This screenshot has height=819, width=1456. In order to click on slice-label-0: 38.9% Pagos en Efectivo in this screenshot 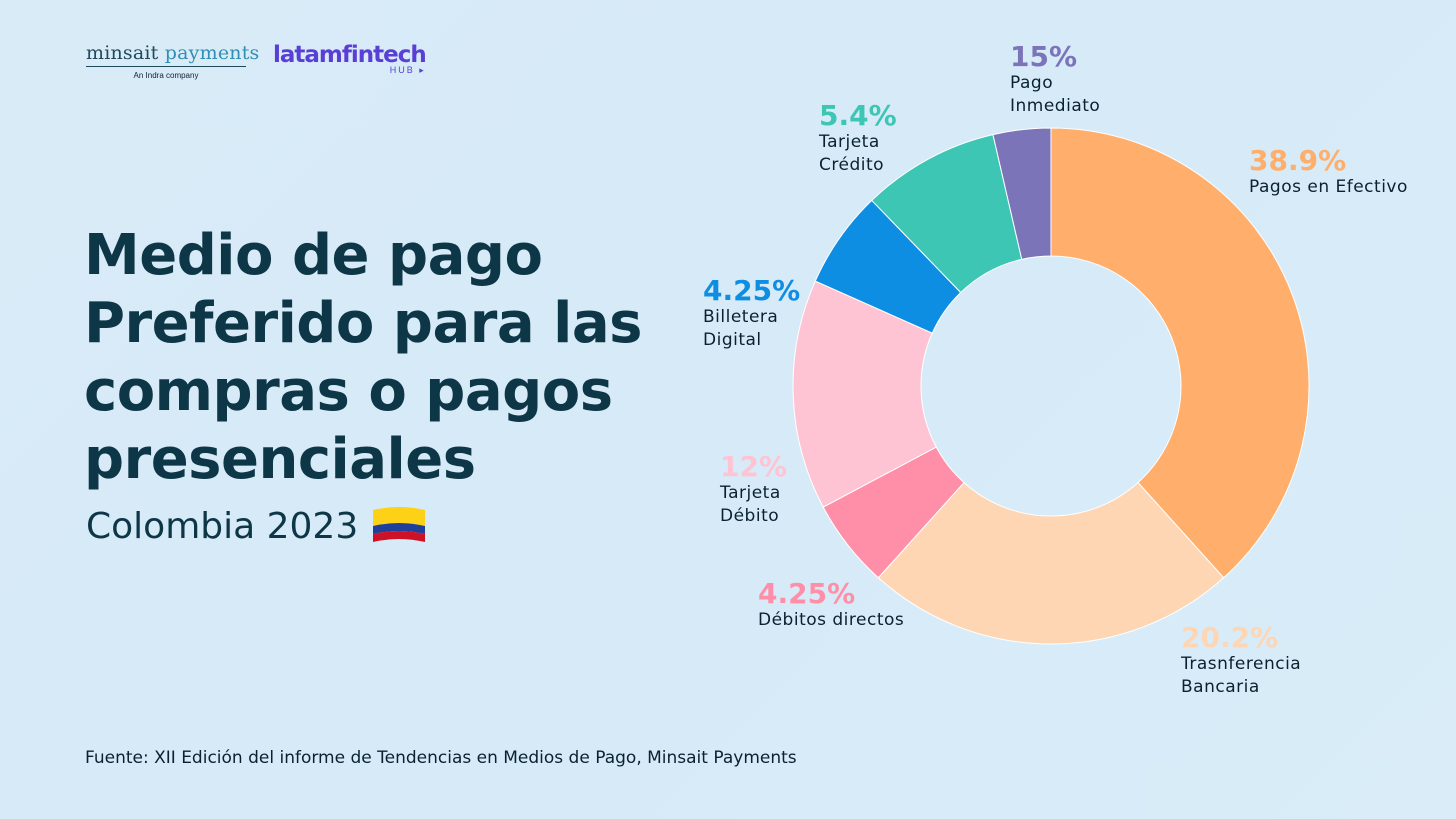, I will do `click(1328, 172)`.